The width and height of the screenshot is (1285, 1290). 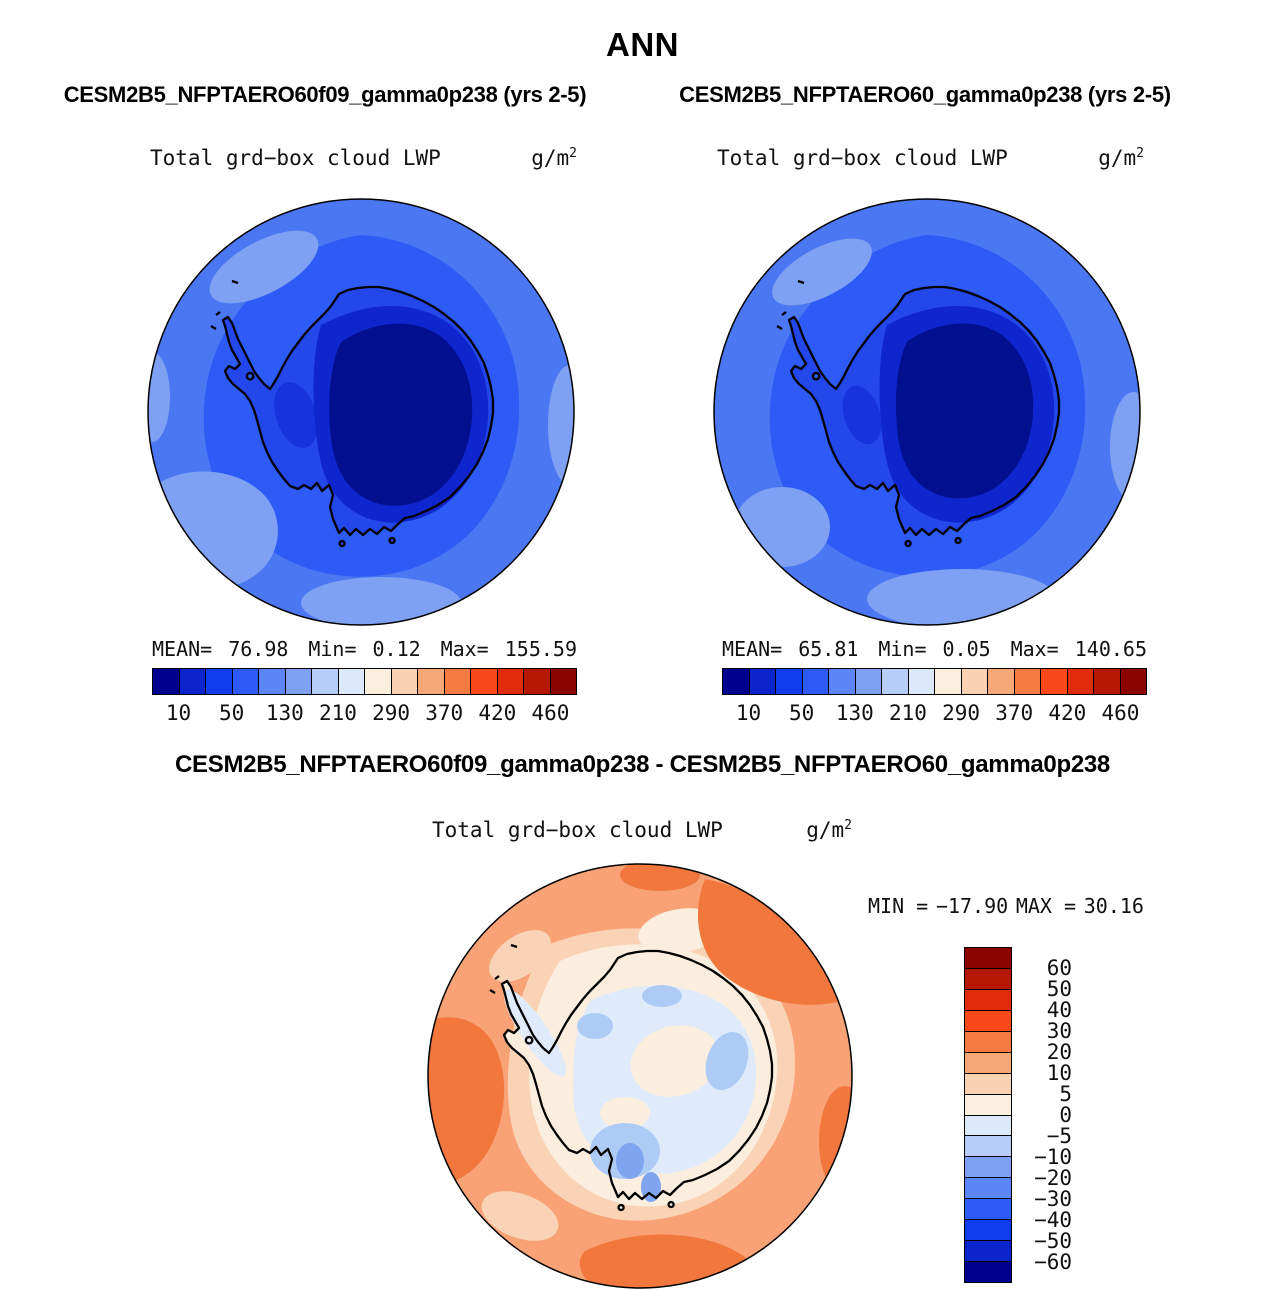 What do you see at coordinates (1046, 906) in the screenshot?
I see `diff-max-label: MAX =` at bounding box center [1046, 906].